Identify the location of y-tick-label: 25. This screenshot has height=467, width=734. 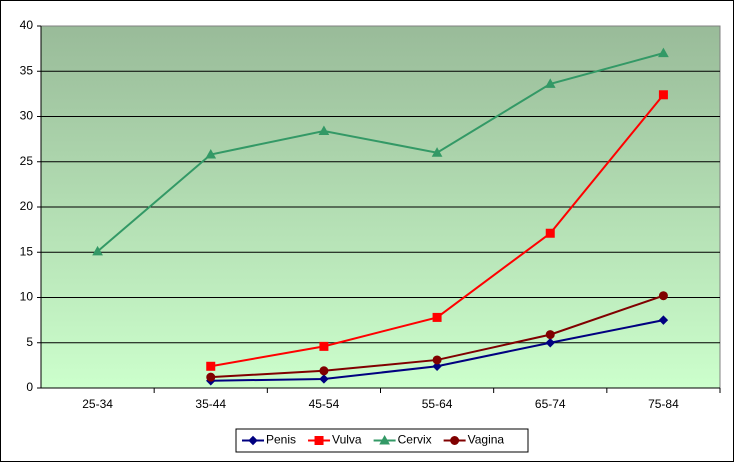
(27, 161).